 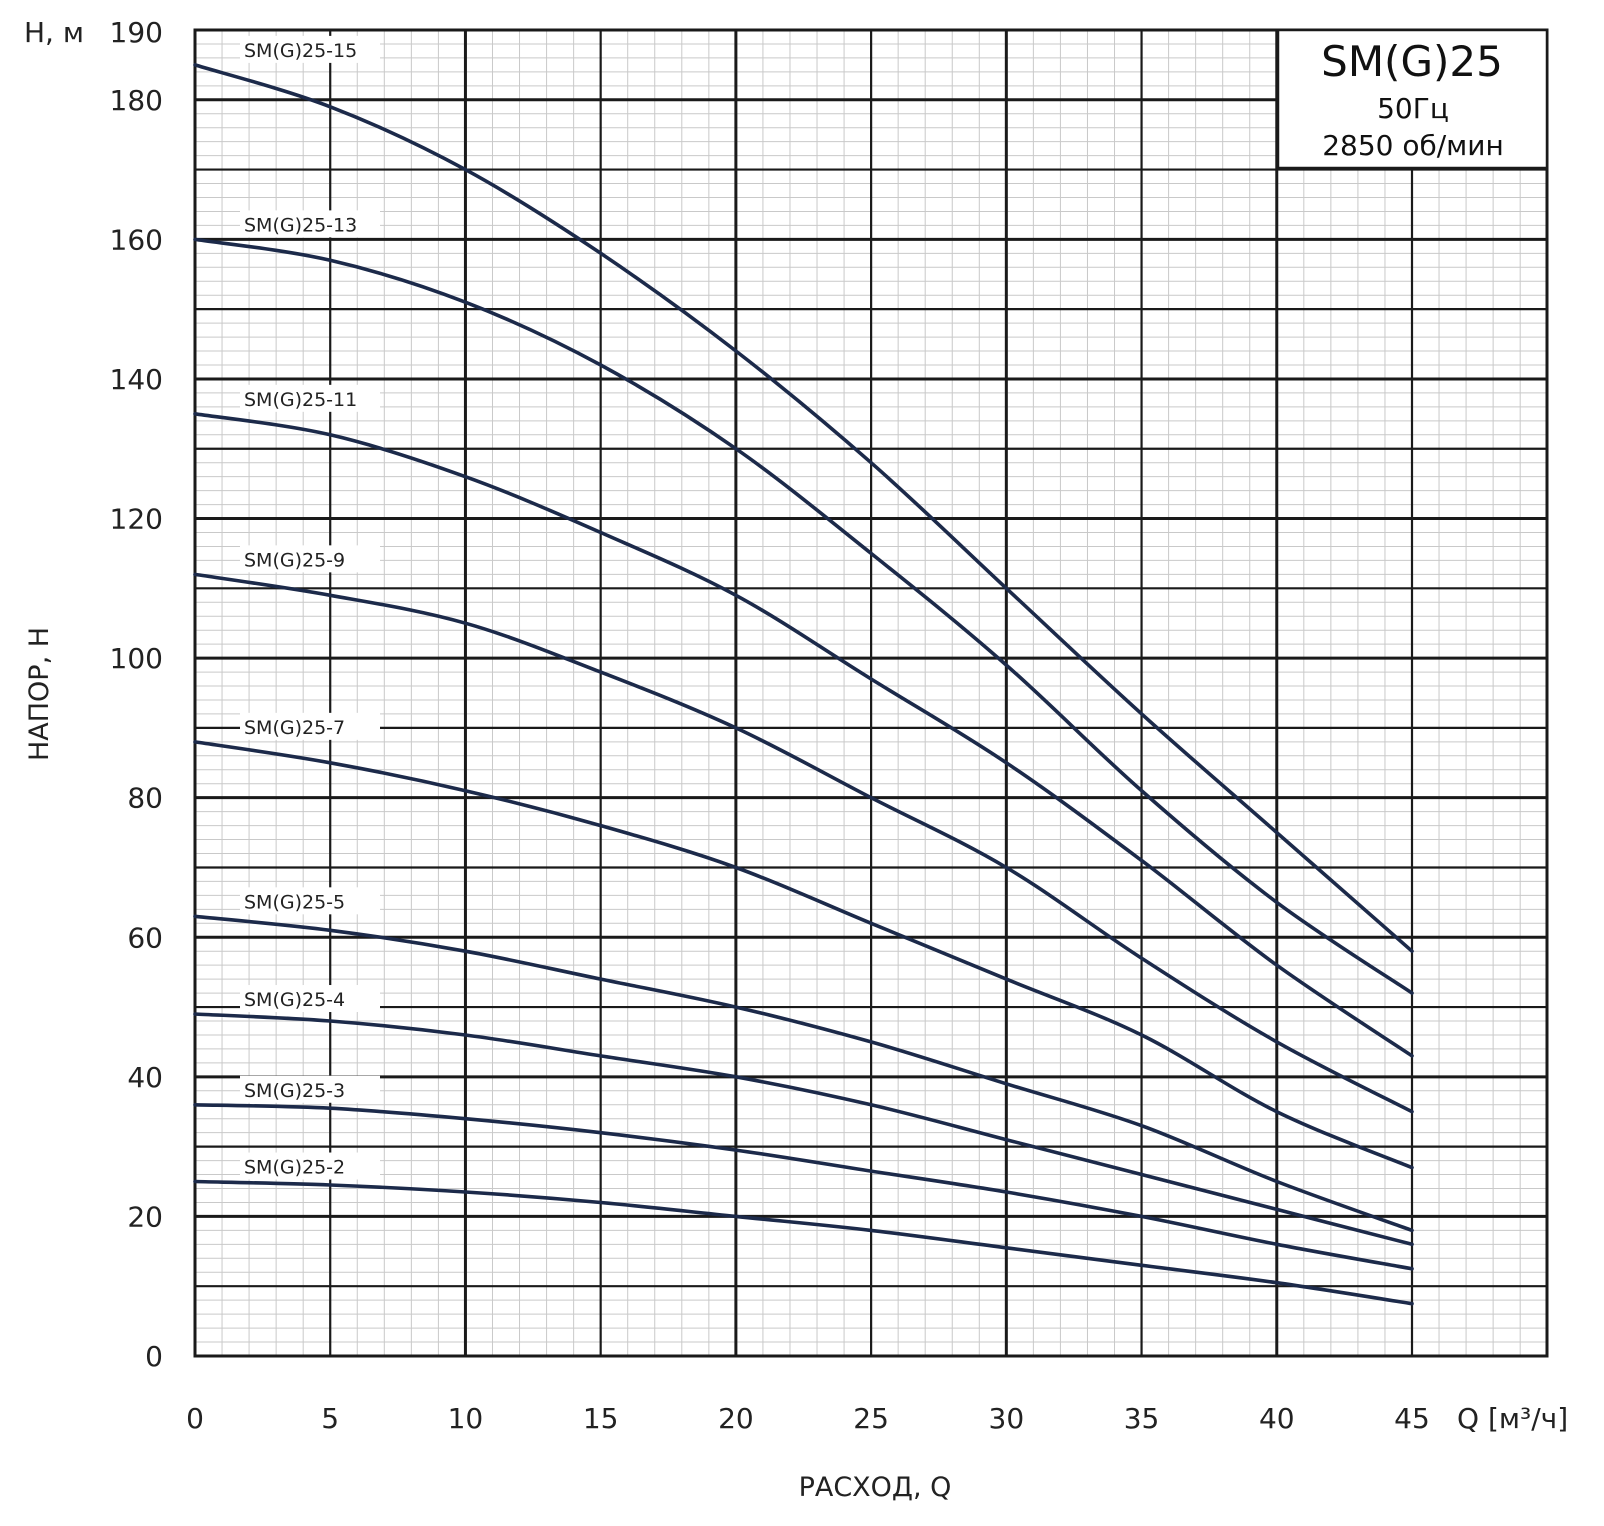 I want to click on y-tick-label: 120, so click(x=136, y=519).